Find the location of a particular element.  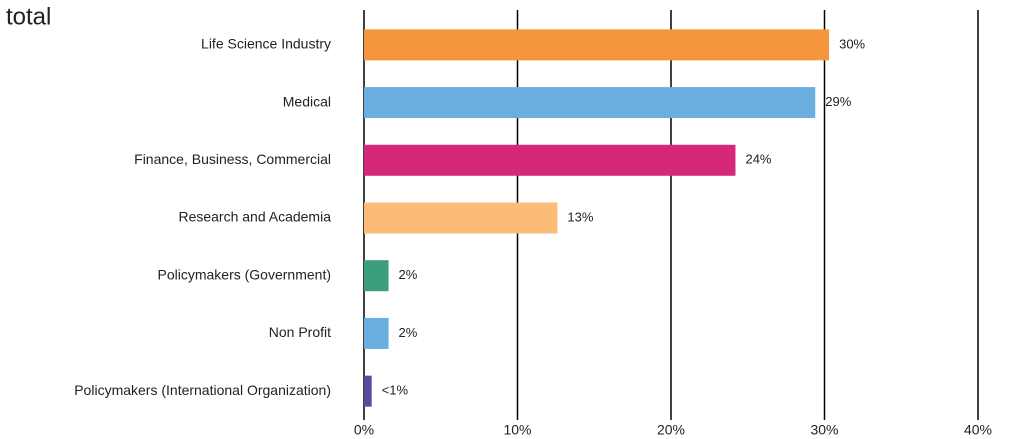

x-tick-label: 20% is located at coordinates (671, 430).